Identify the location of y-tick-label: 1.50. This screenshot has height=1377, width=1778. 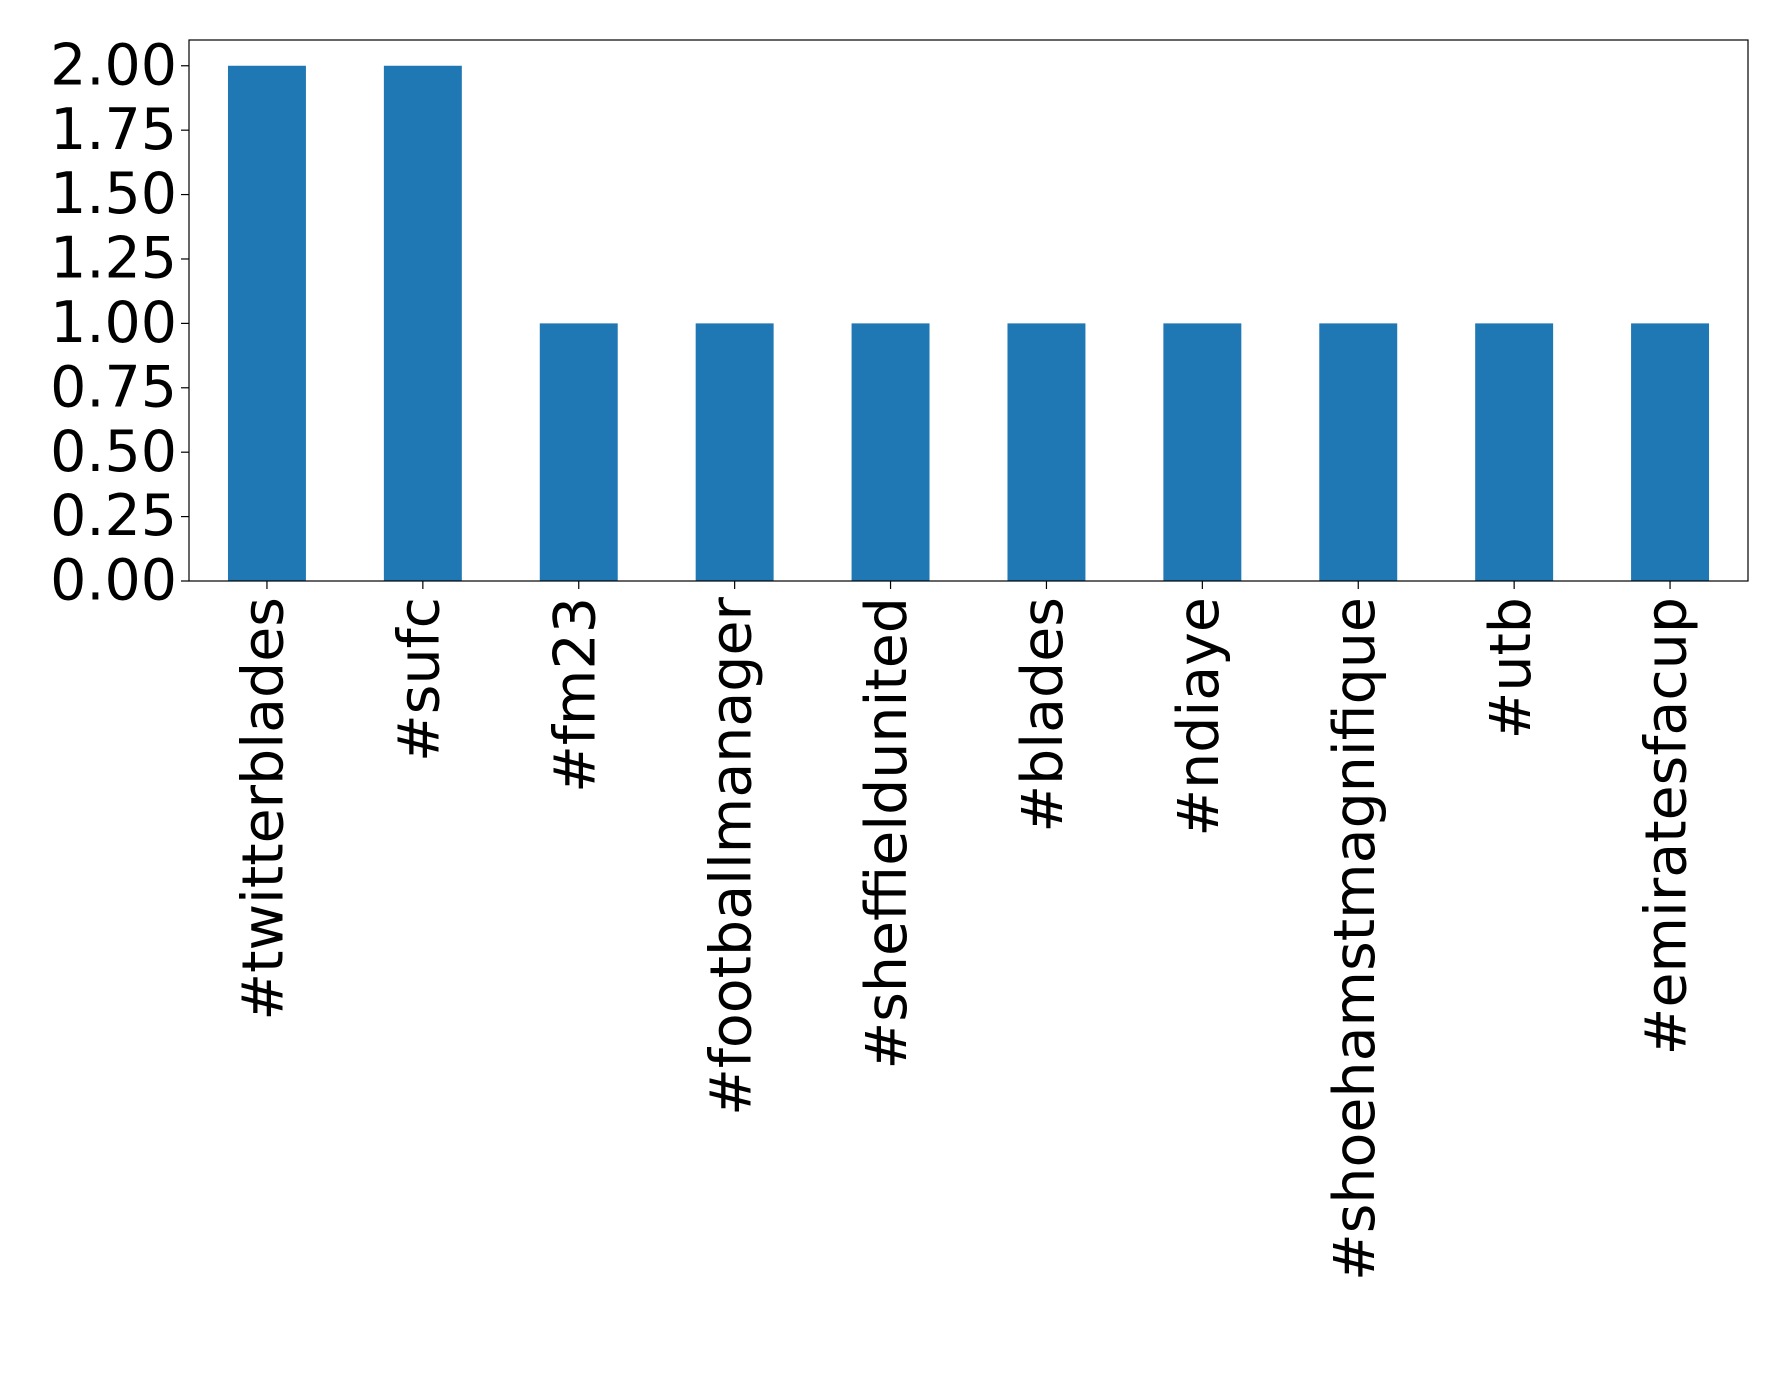
(113, 194).